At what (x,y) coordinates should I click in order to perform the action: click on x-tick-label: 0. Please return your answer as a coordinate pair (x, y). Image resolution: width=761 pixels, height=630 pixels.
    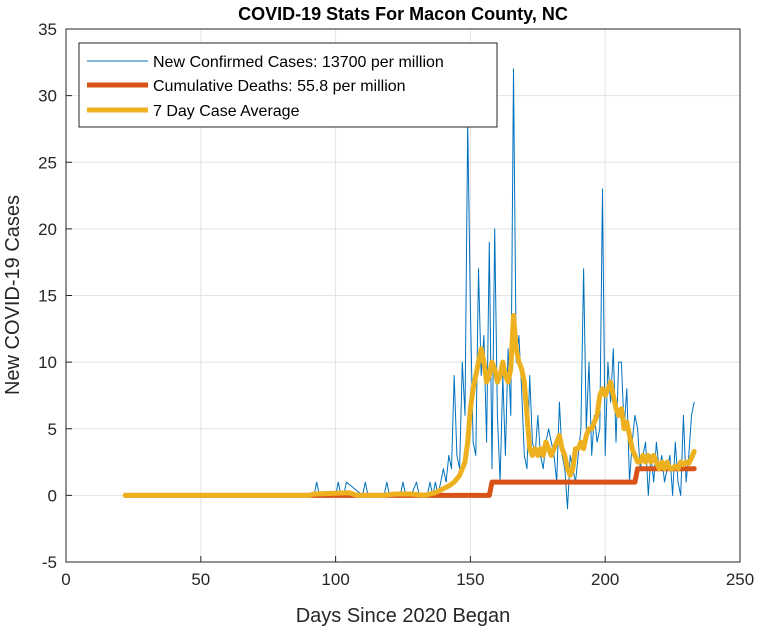
    Looking at the image, I should click on (65, 579).